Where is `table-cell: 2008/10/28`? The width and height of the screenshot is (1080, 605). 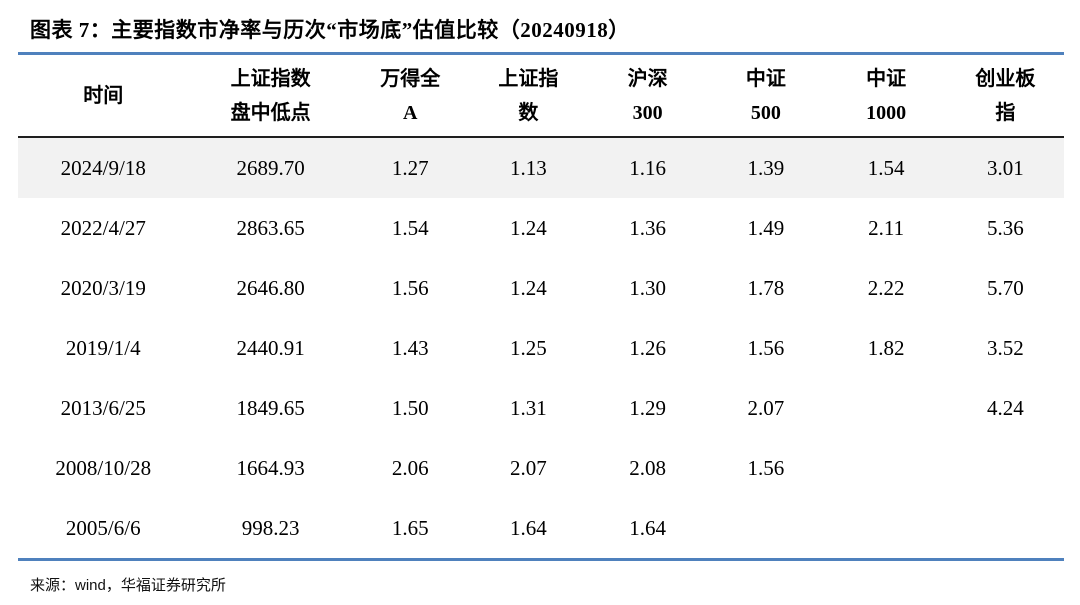 table-cell: 2008/10/28 is located at coordinates (103, 467).